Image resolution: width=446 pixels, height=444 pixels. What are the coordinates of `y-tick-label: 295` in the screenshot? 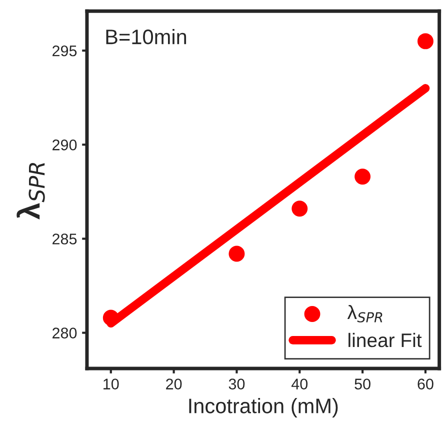 It's located at (64, 50).